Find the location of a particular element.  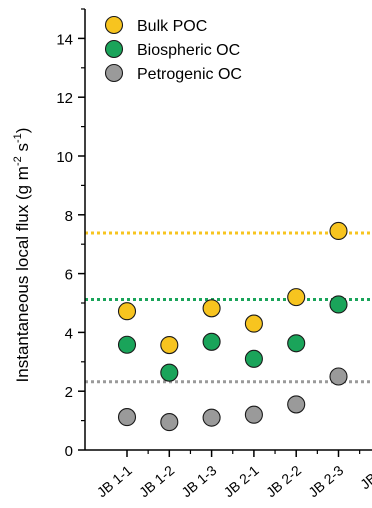

legend-label: Petrogenic OC is located at coordinates (189, 74).